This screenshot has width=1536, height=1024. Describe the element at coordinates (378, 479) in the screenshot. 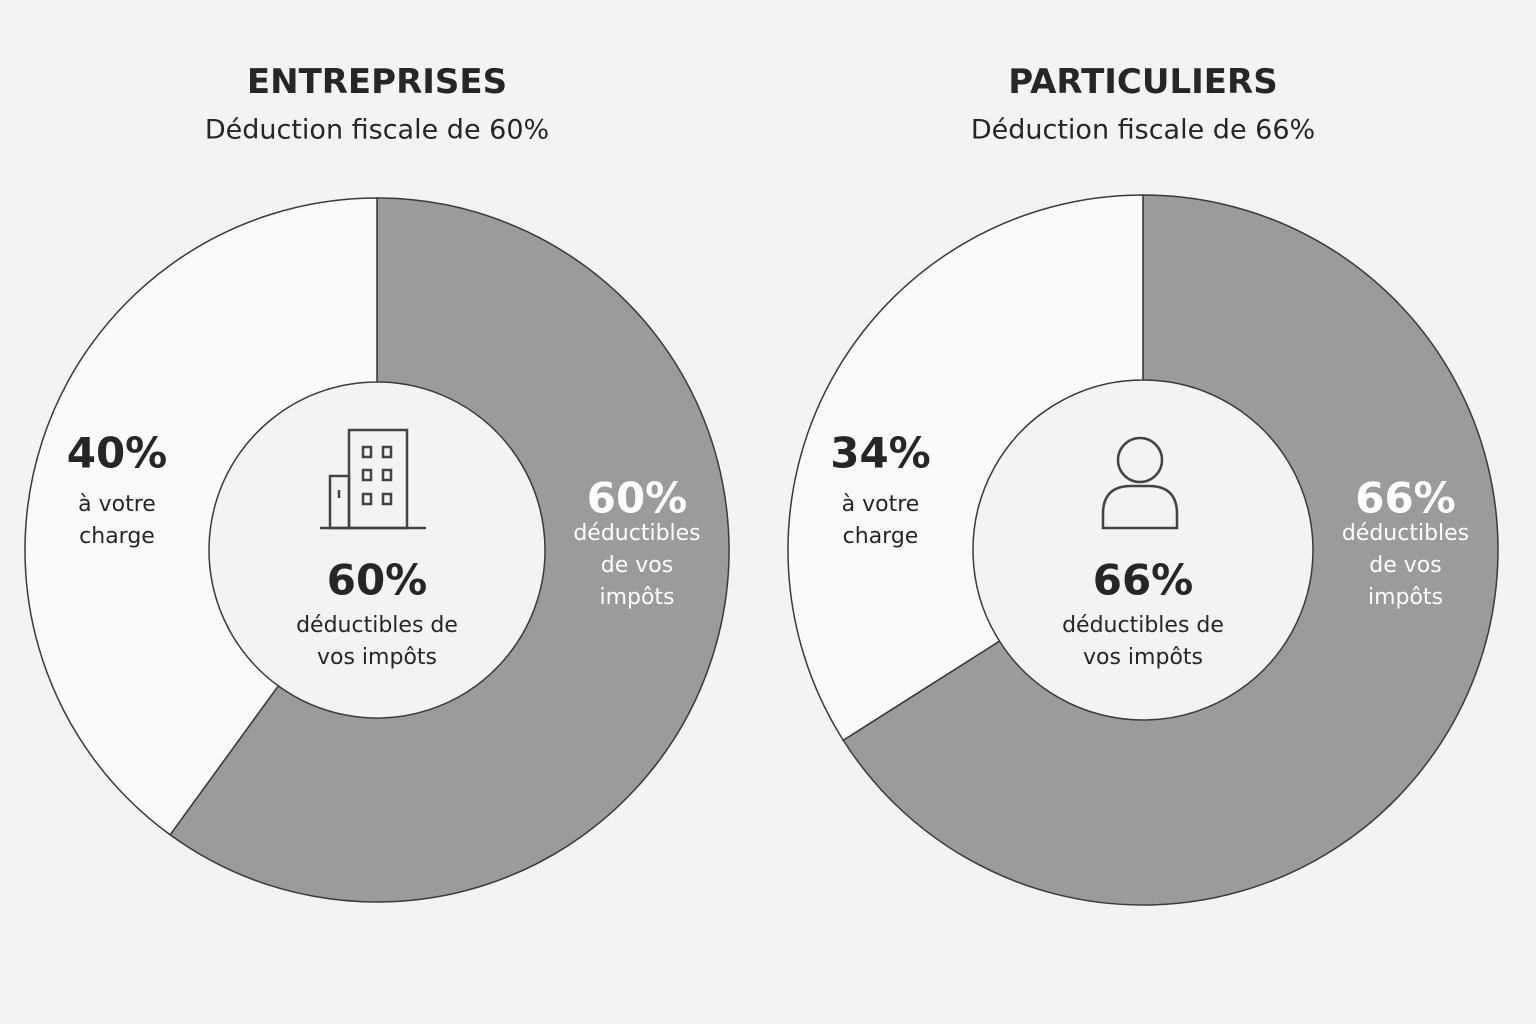

I see `building-body` at that location.